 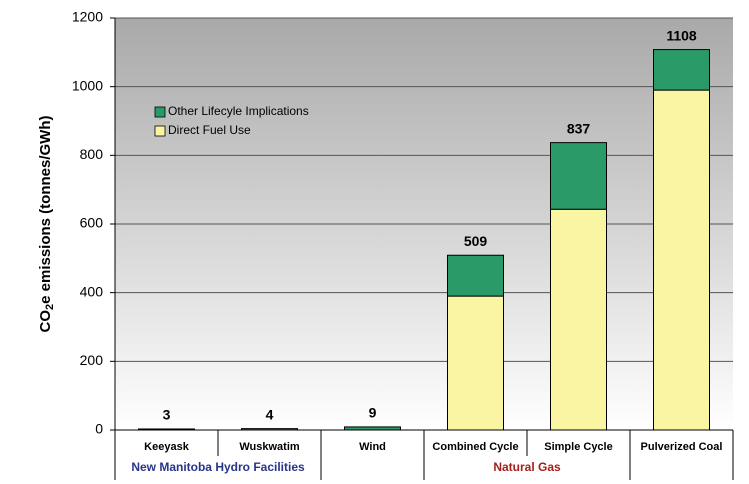 What do you see at coordinates (372, 447) in the screenshot?
I see `x-tick-label: Wind` at bounding box center [372, 447].